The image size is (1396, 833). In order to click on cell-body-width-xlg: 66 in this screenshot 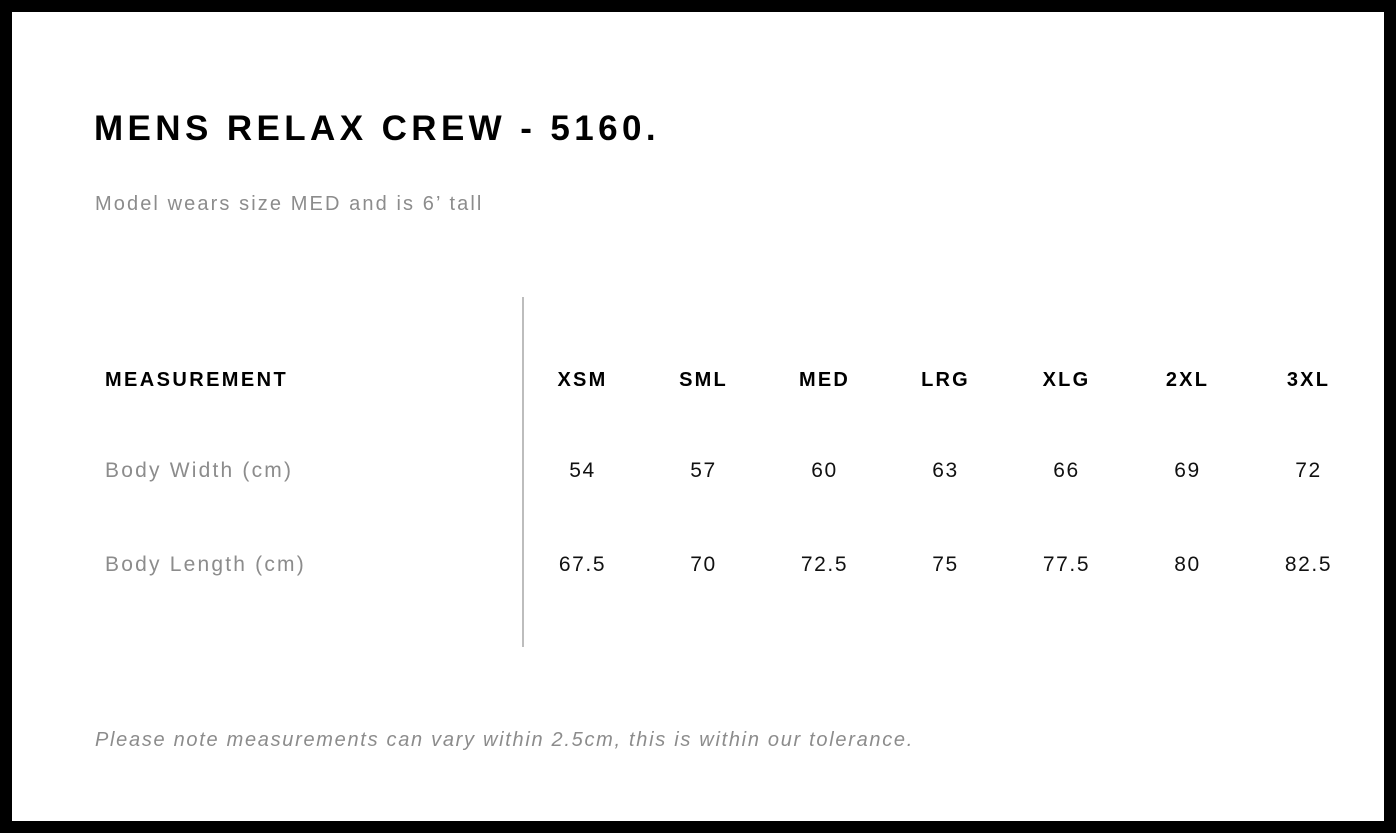, I will do `click(1066, 470)`.